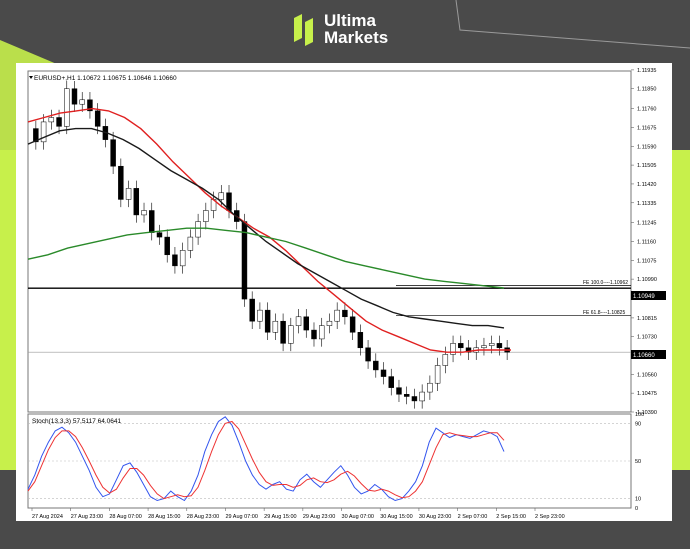  I want to click on brand-logo: Ultima Markets, so click(340, 29).